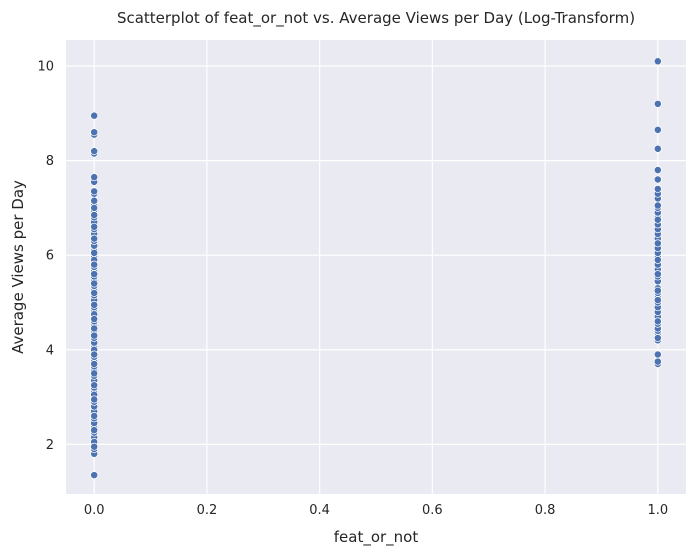 This screenshot has width=696, height=556. Describe the element at coordinates (207, 510) in the screenshot. I see `x-tick-label: 0.2` at that location.